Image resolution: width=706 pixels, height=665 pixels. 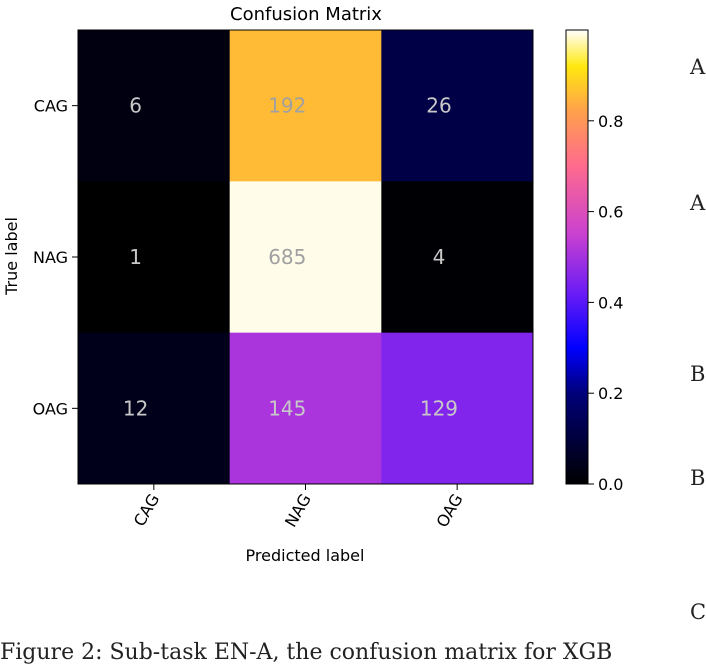 What do you see at coordinates (287, 106) in the screenshot?
I see `cell-value-label: 192` at bounding box center [287, 106].